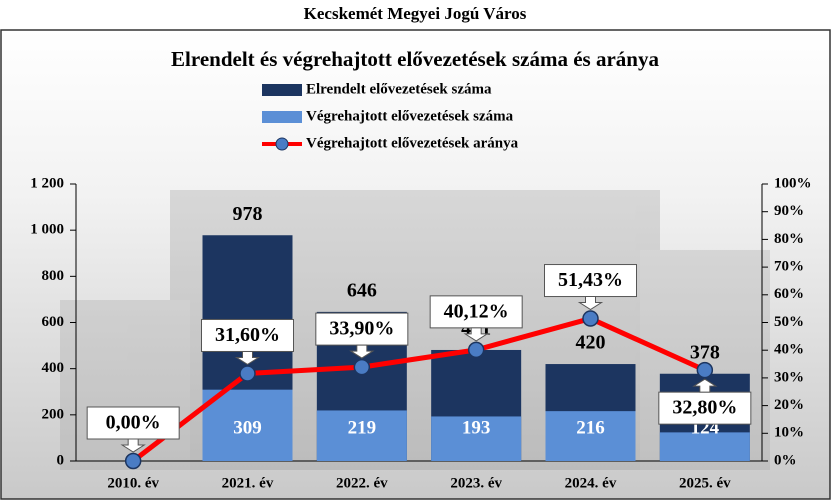 The width and height of the screenshot is (831, 500). What do you see at coordinates (591, 343) in the screenshot?
I see `total-label: 420` at bounding box center [591, 343].